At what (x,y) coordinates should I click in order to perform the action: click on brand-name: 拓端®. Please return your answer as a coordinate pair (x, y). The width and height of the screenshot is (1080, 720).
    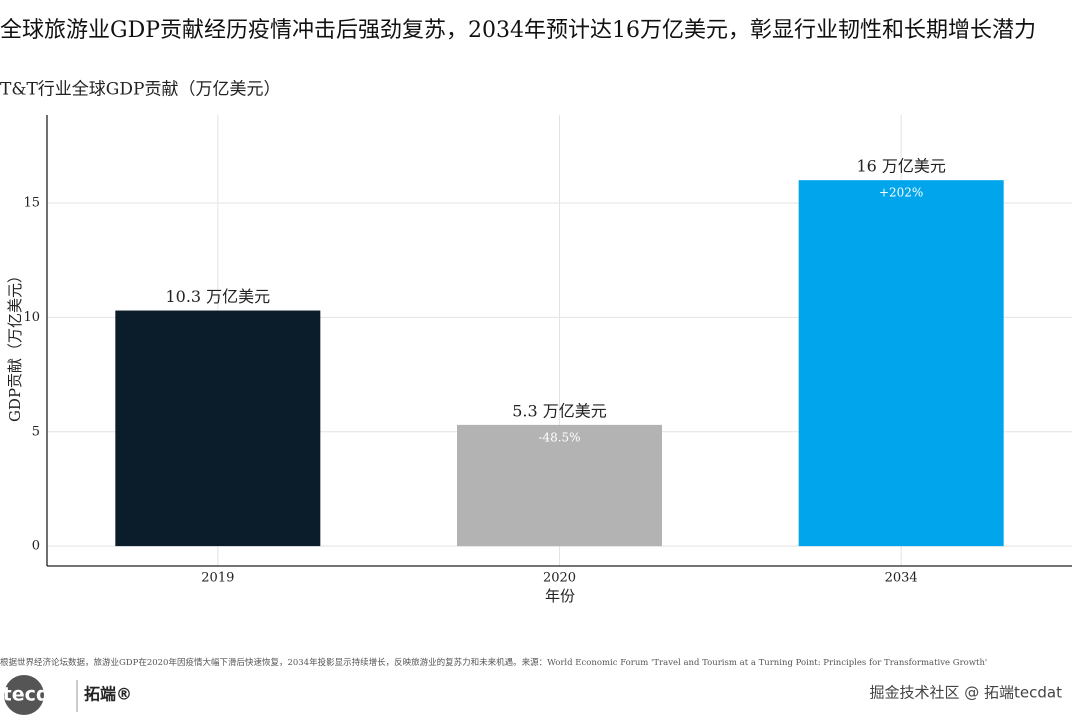
    Looking at the image, I should click on (108, 694).